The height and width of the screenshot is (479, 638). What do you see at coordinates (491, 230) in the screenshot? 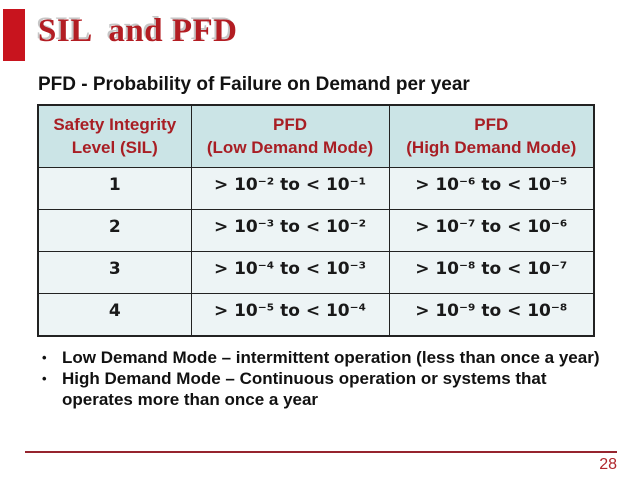
I see `high-demand-cell: > 10⁻⁷ to < 10⁻⁶` at bounding box center [491, 230].